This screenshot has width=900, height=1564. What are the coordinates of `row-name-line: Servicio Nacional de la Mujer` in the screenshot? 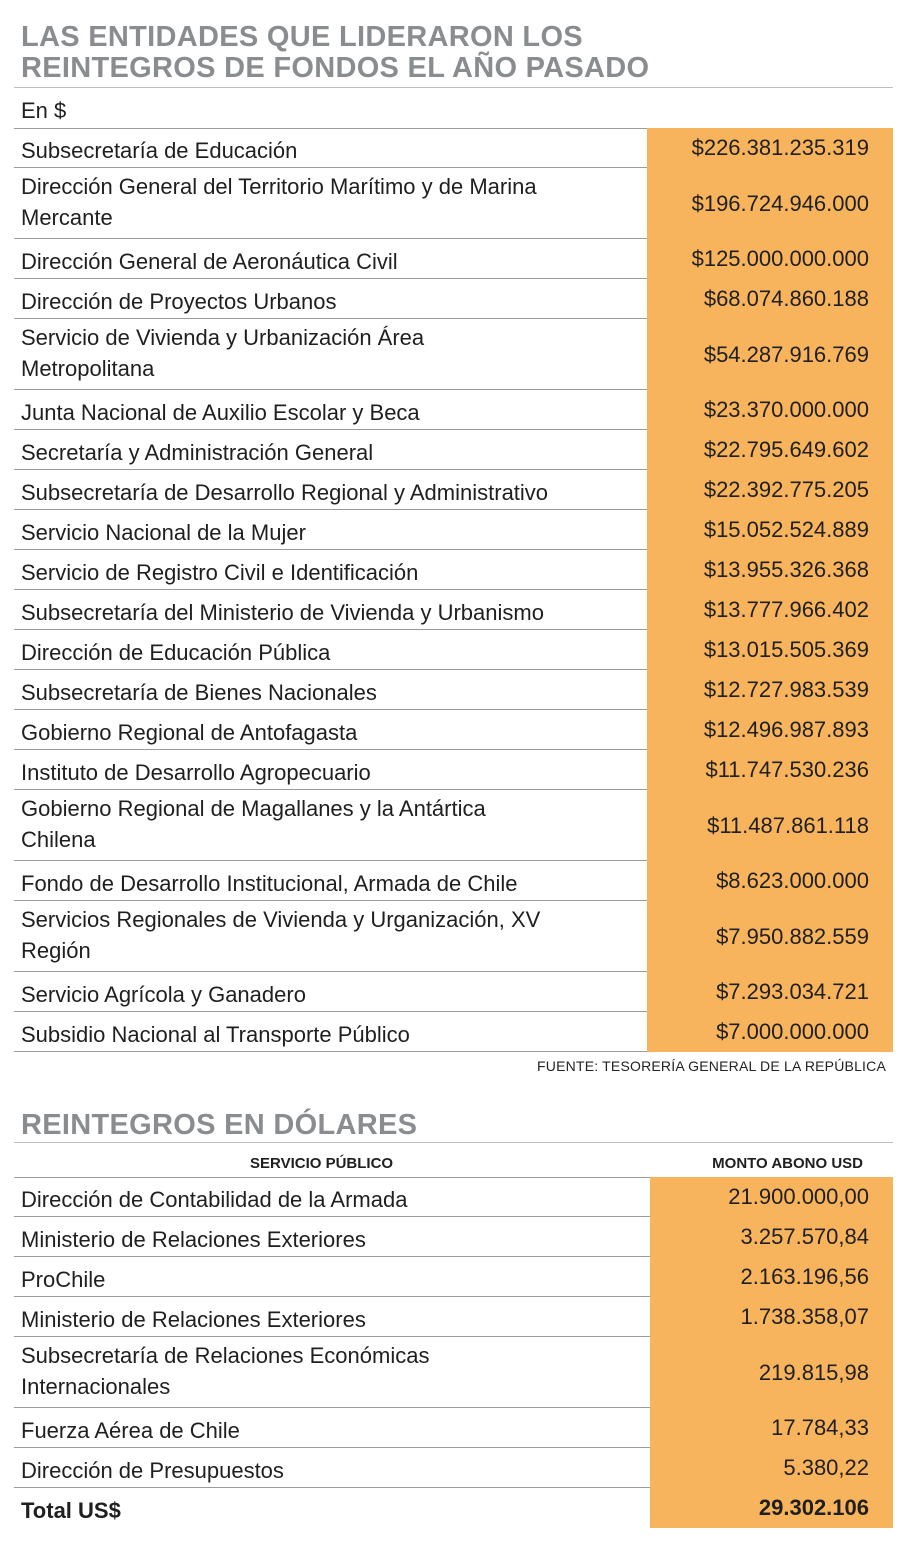 It's located at (163, 532).